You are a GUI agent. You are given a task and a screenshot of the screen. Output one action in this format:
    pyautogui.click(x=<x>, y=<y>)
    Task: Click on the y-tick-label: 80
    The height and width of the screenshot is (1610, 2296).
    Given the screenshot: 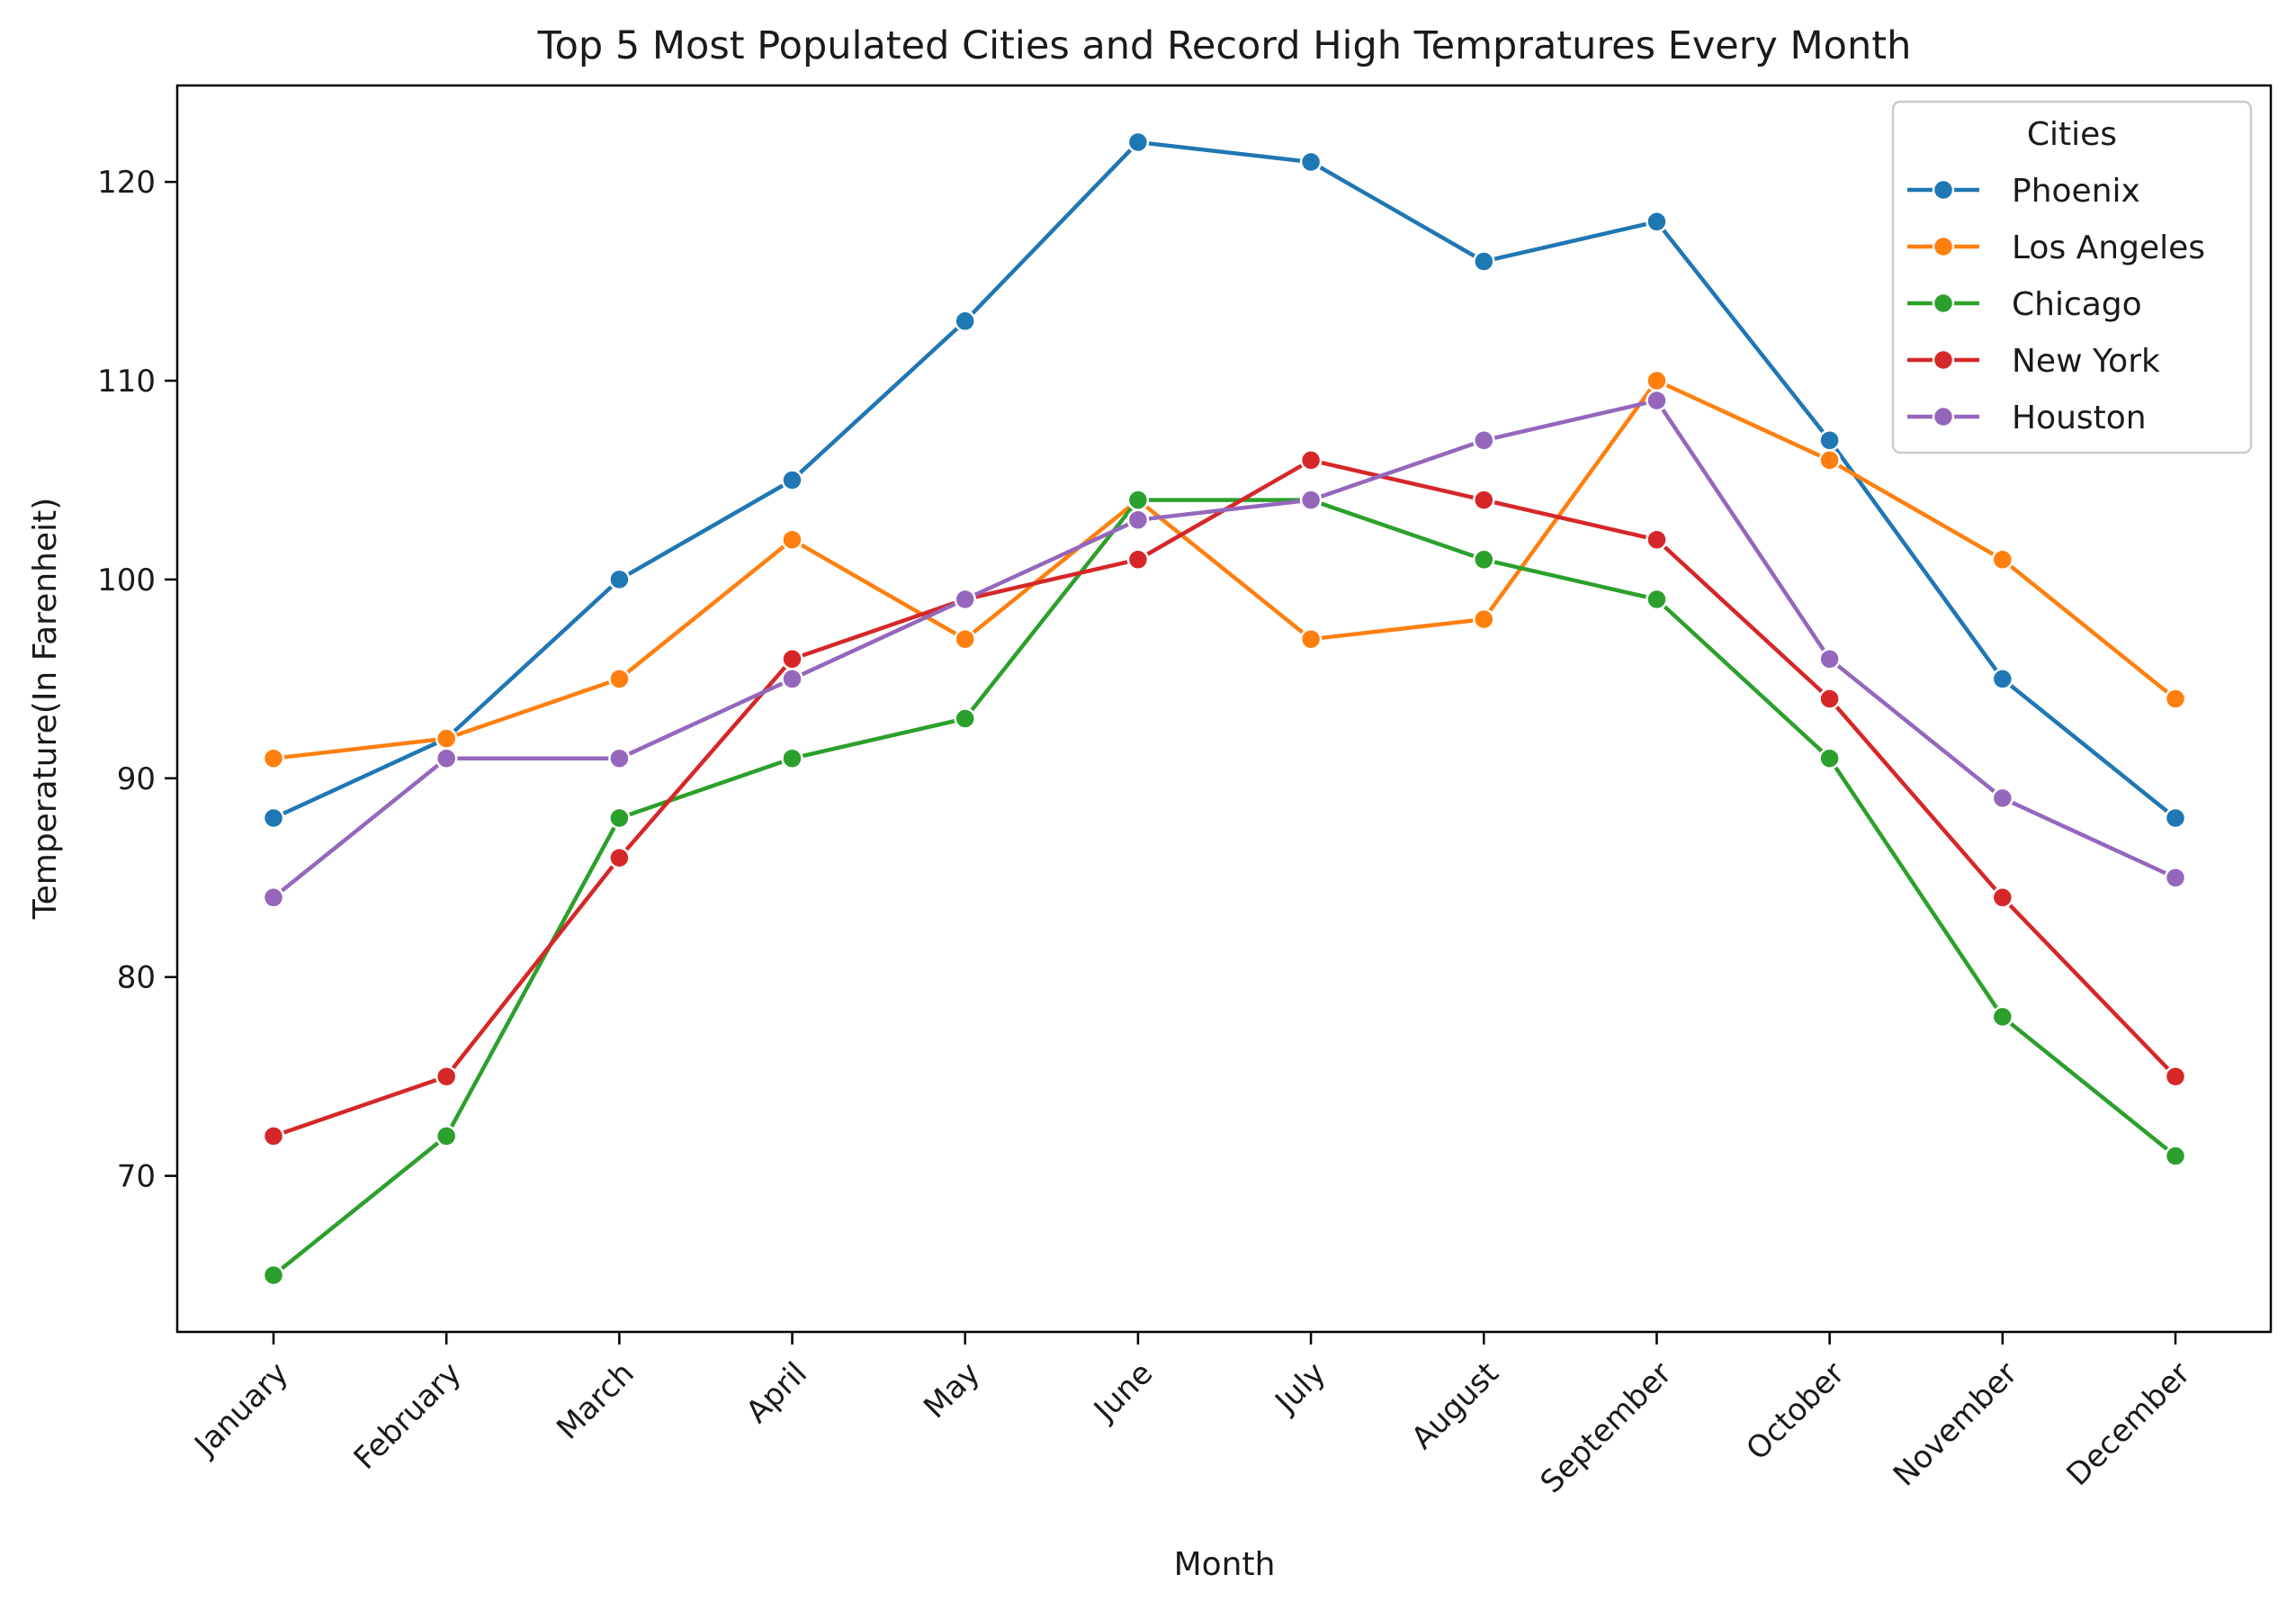 What is the action you would take?
    pyautogui.click(x=136, y=978)
    